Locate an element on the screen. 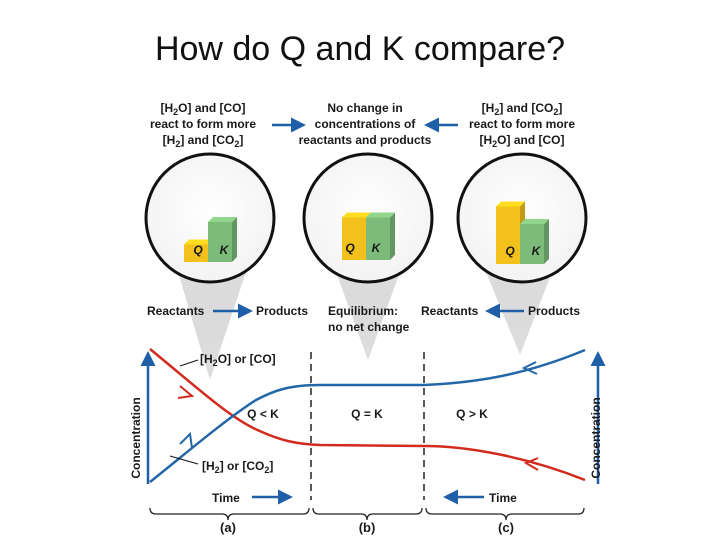  y-axis-label-left: Concentration is located at coordinates (136, 437).